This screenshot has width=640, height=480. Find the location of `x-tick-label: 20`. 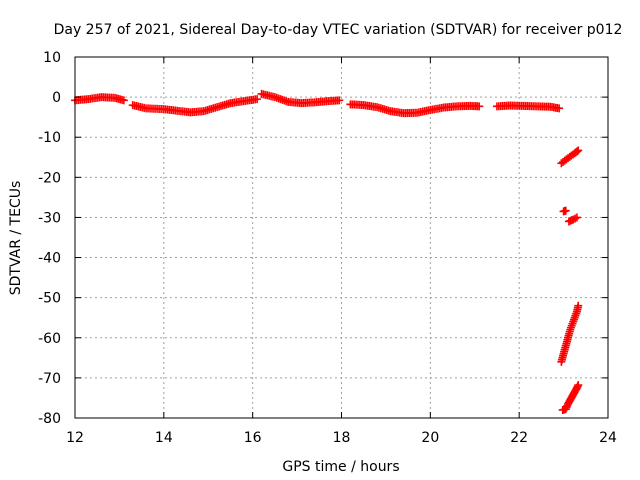

x-tick-label: 20 is located at coordinates (430, 438).